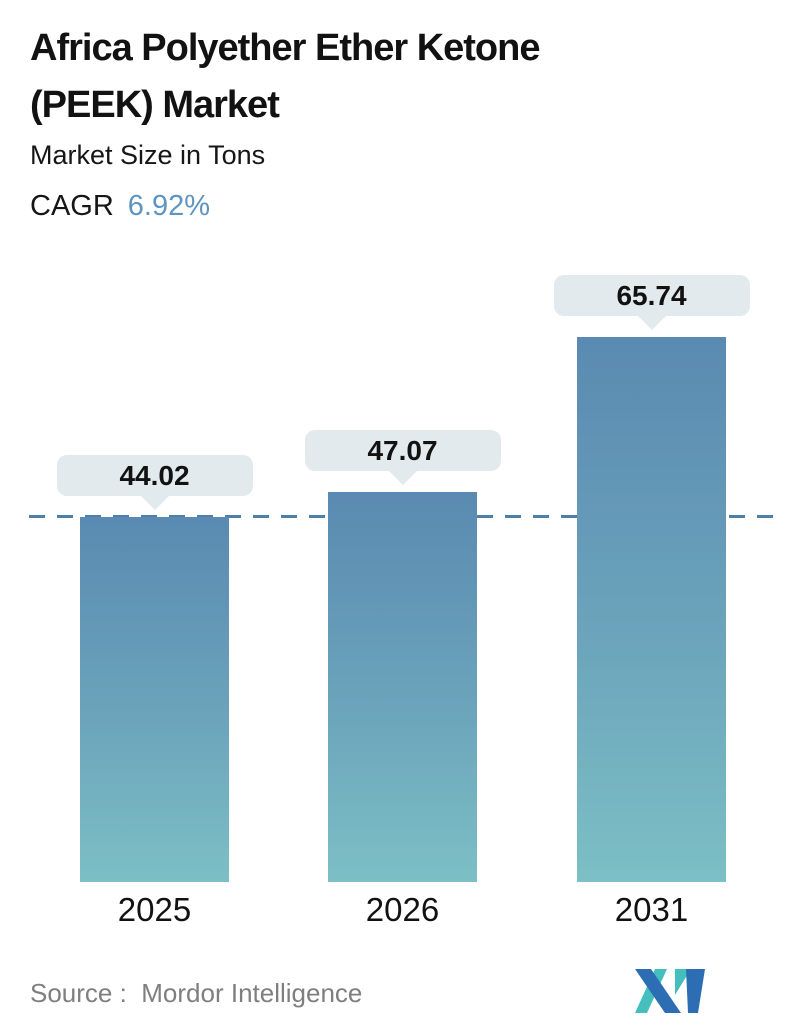 The width and height of the screenshot is (796, 1034). Describe the element at coordinates (651, 295) in the screenshot. I see `value-callout: 65.74` at that location.